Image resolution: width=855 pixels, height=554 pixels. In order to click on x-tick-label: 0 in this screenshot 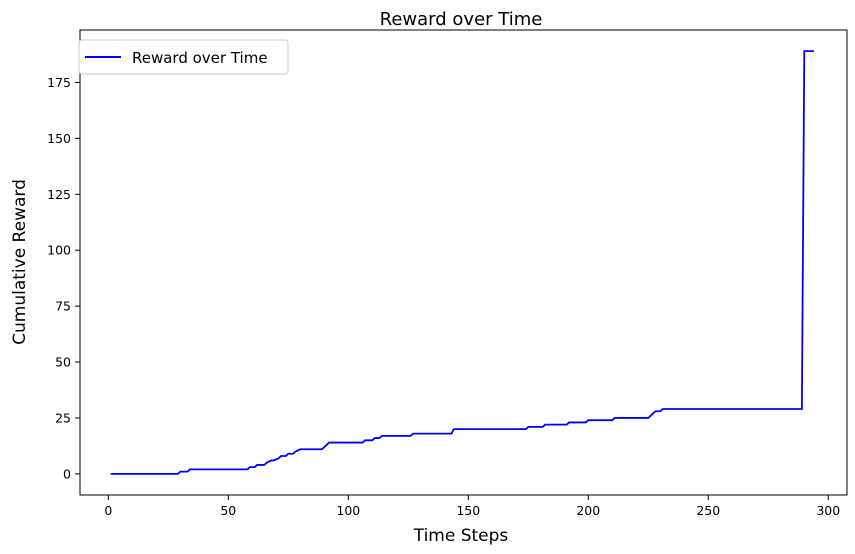, I will do `click(108, 510)`.